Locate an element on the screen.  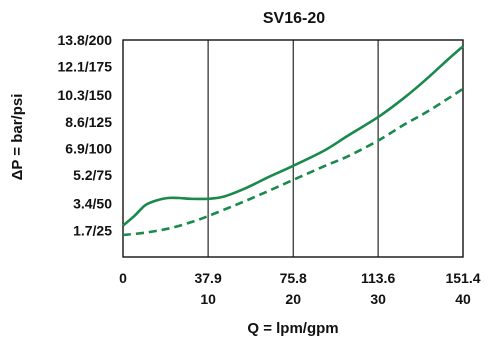
x-tick-label-lpm-2: 75.8 is located at coordinates (293, 278).